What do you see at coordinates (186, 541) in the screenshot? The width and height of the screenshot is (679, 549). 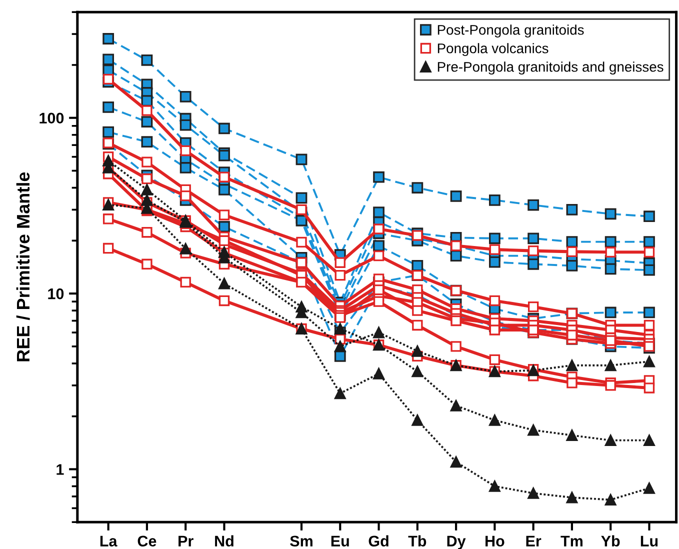 I see `x-tick-label: Pr` at bounding box center [186, 541].